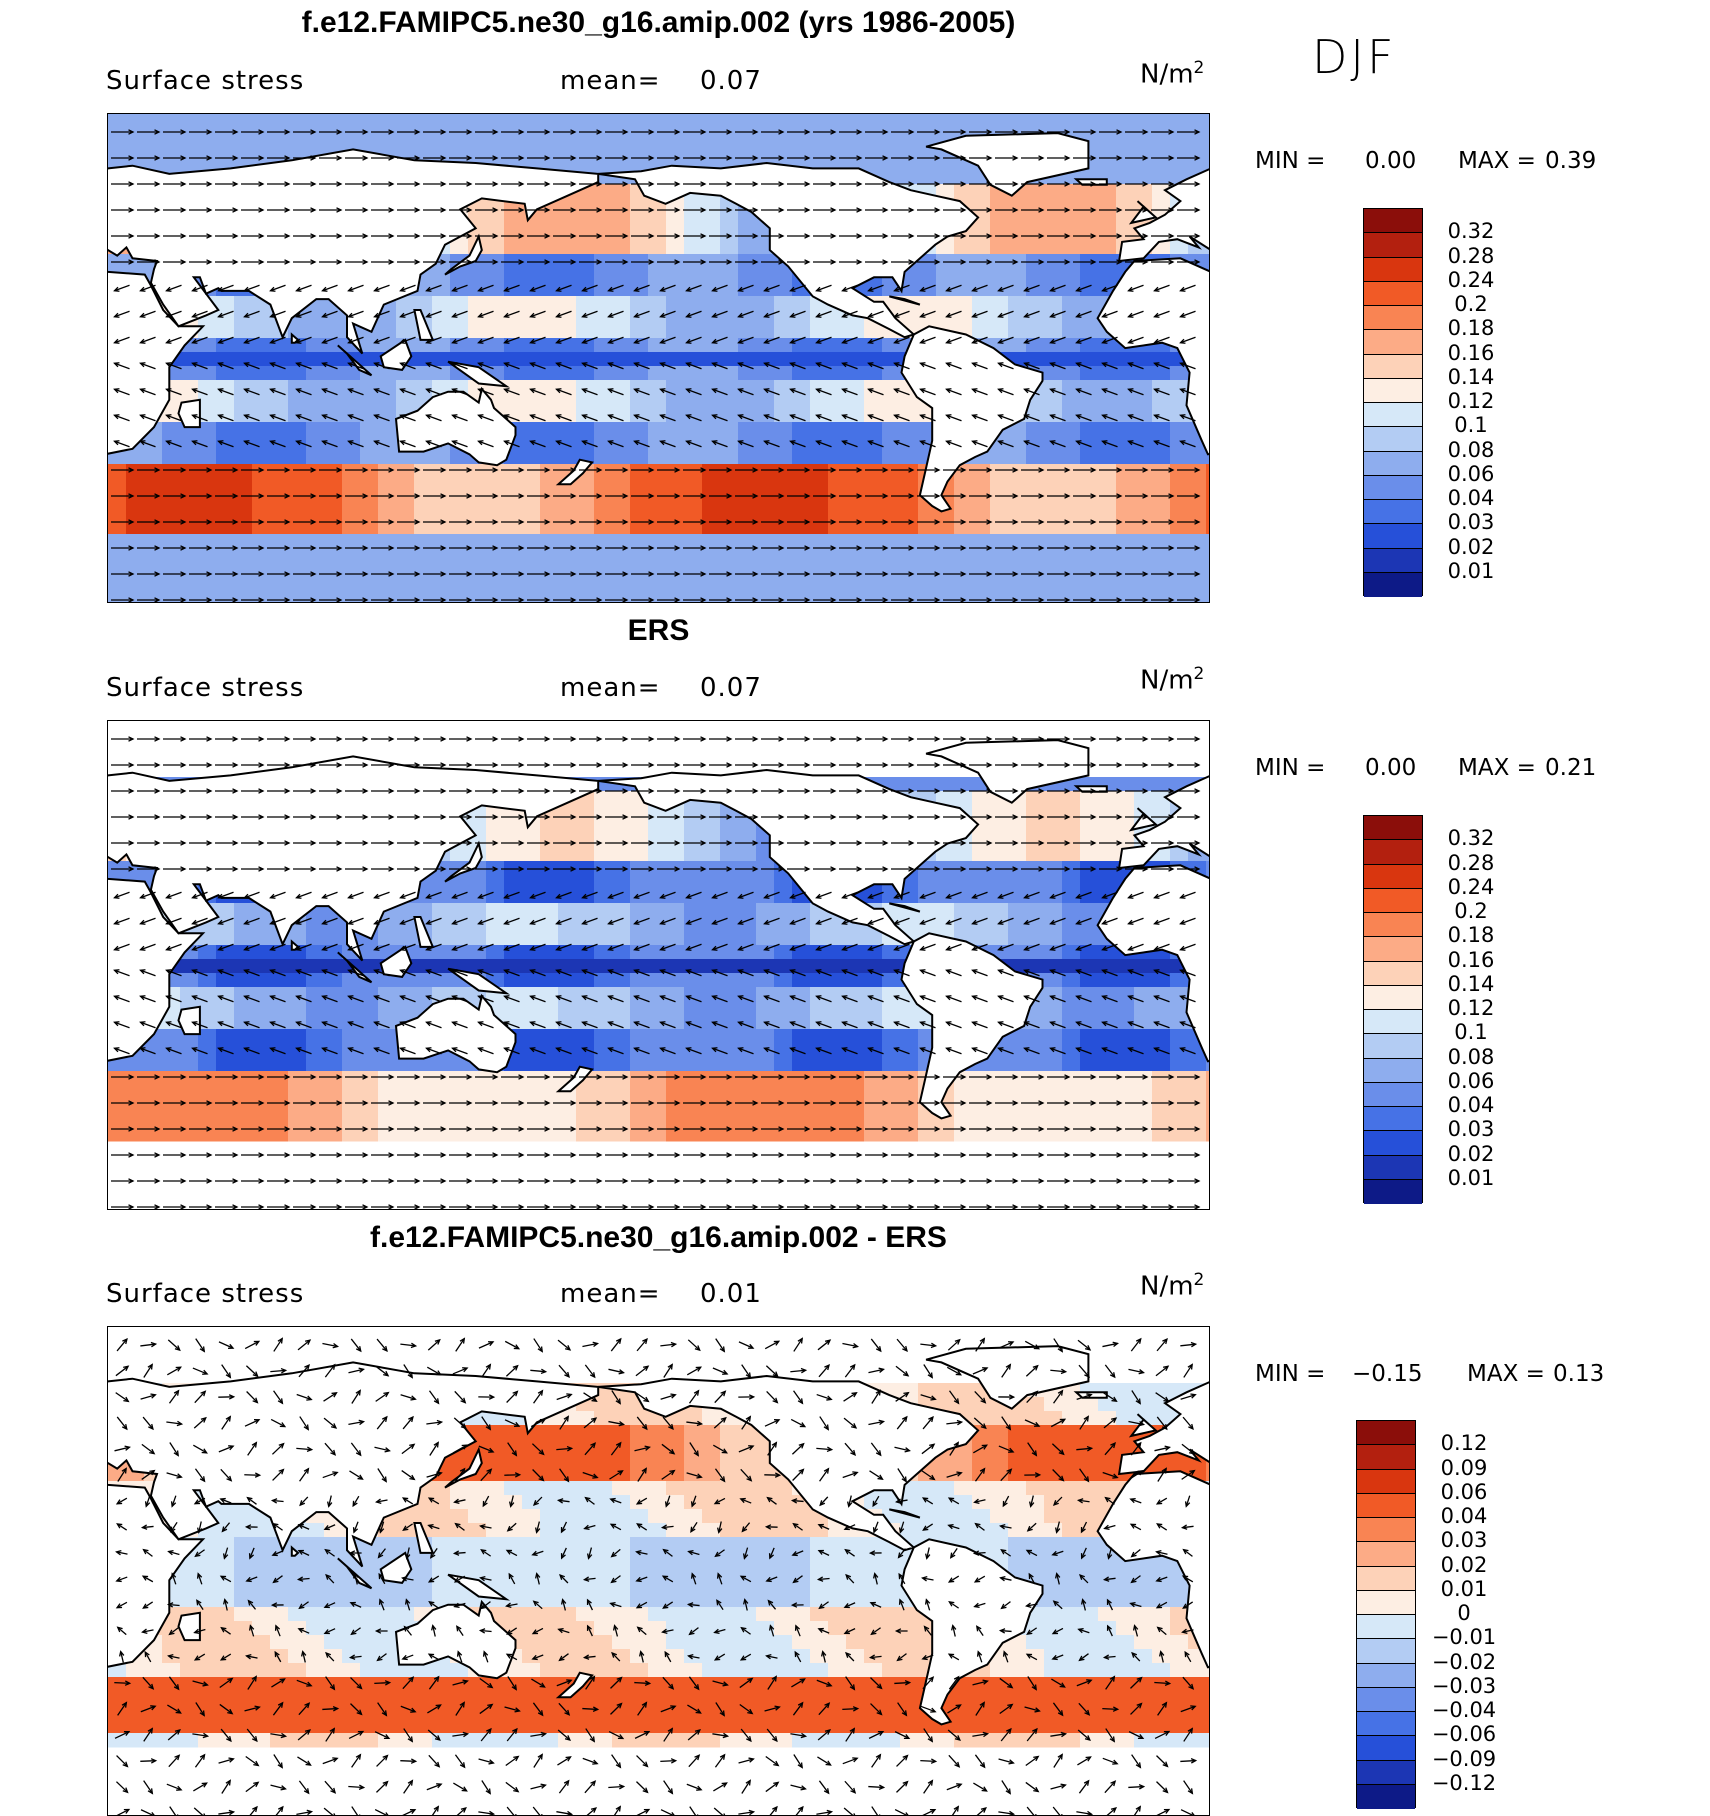 This screenshot has height=1816, width=1710. I want to click on continent-outline, so click(189, 1020).